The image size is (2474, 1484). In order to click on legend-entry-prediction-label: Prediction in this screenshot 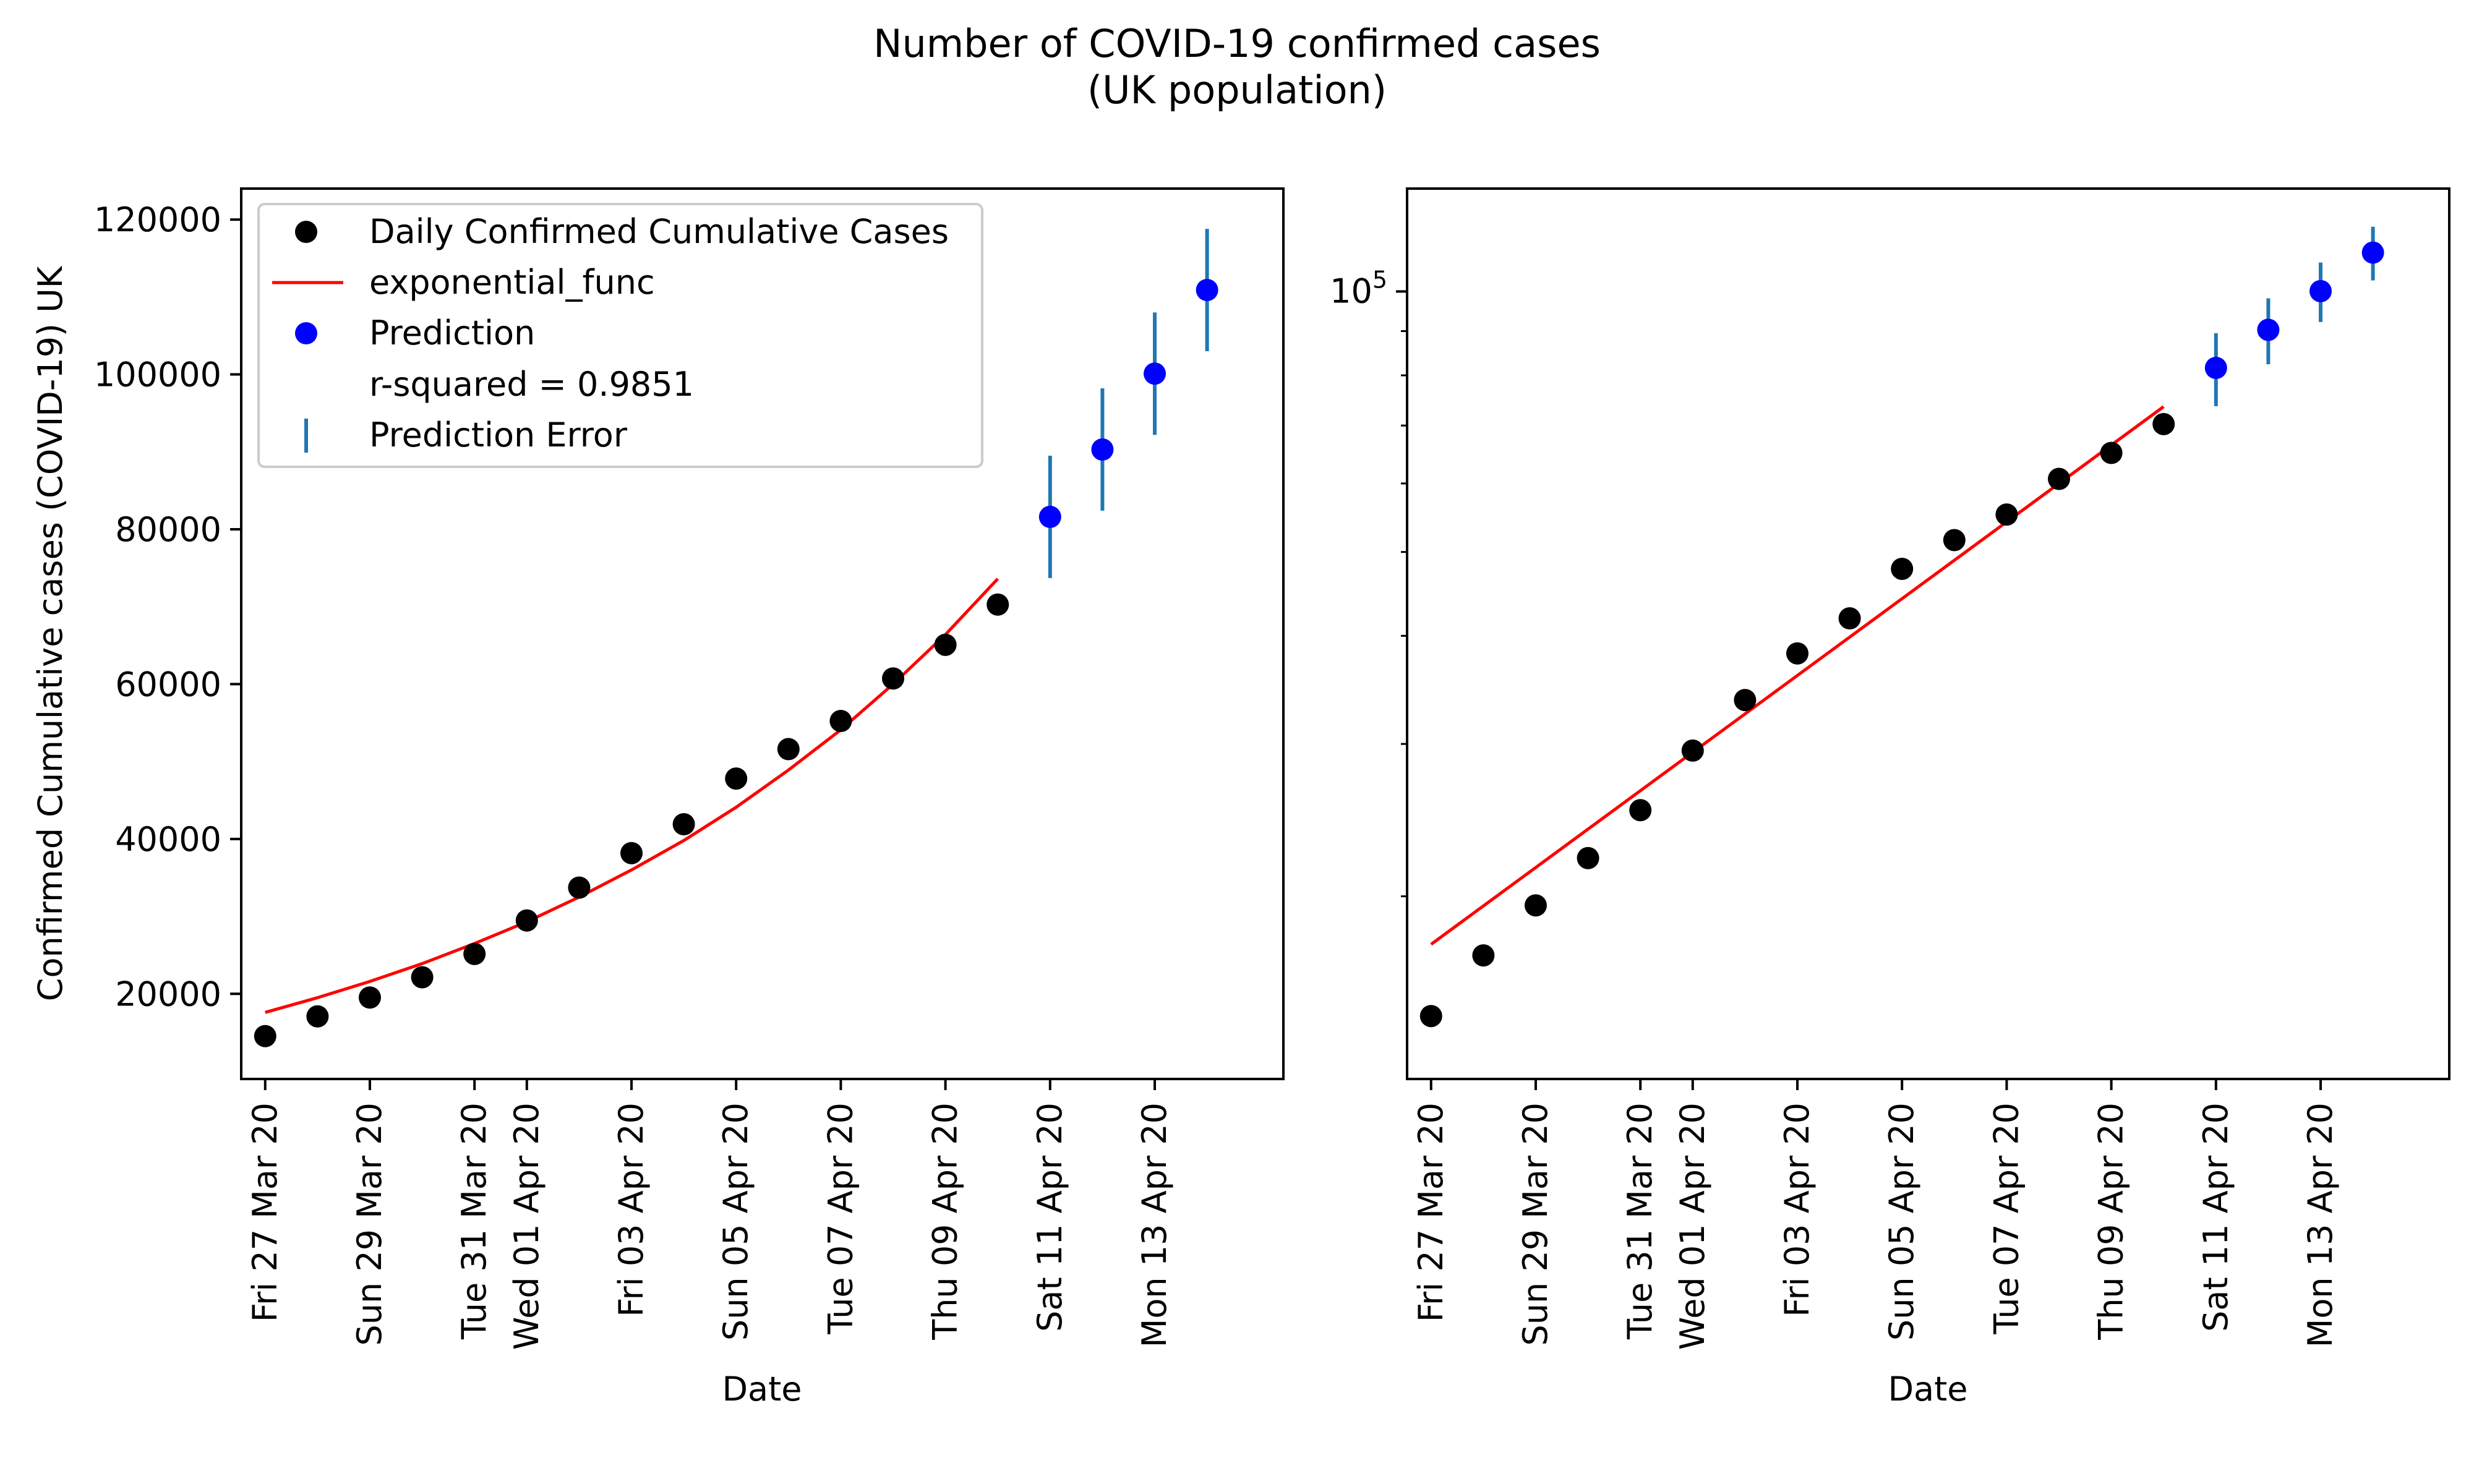, I will do `click(452, 332)`.